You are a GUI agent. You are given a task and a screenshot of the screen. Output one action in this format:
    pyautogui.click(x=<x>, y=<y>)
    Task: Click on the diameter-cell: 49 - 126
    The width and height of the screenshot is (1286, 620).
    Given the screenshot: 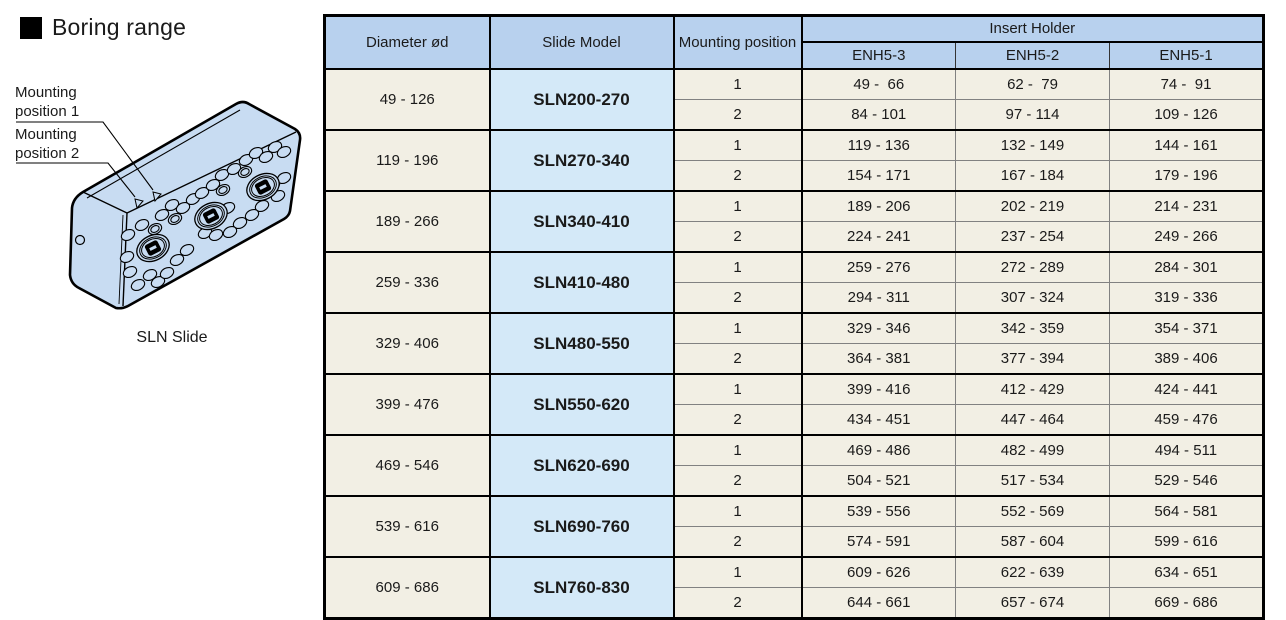 What is the action you would take?
    pyautogui.click(x=407, y=99)
    